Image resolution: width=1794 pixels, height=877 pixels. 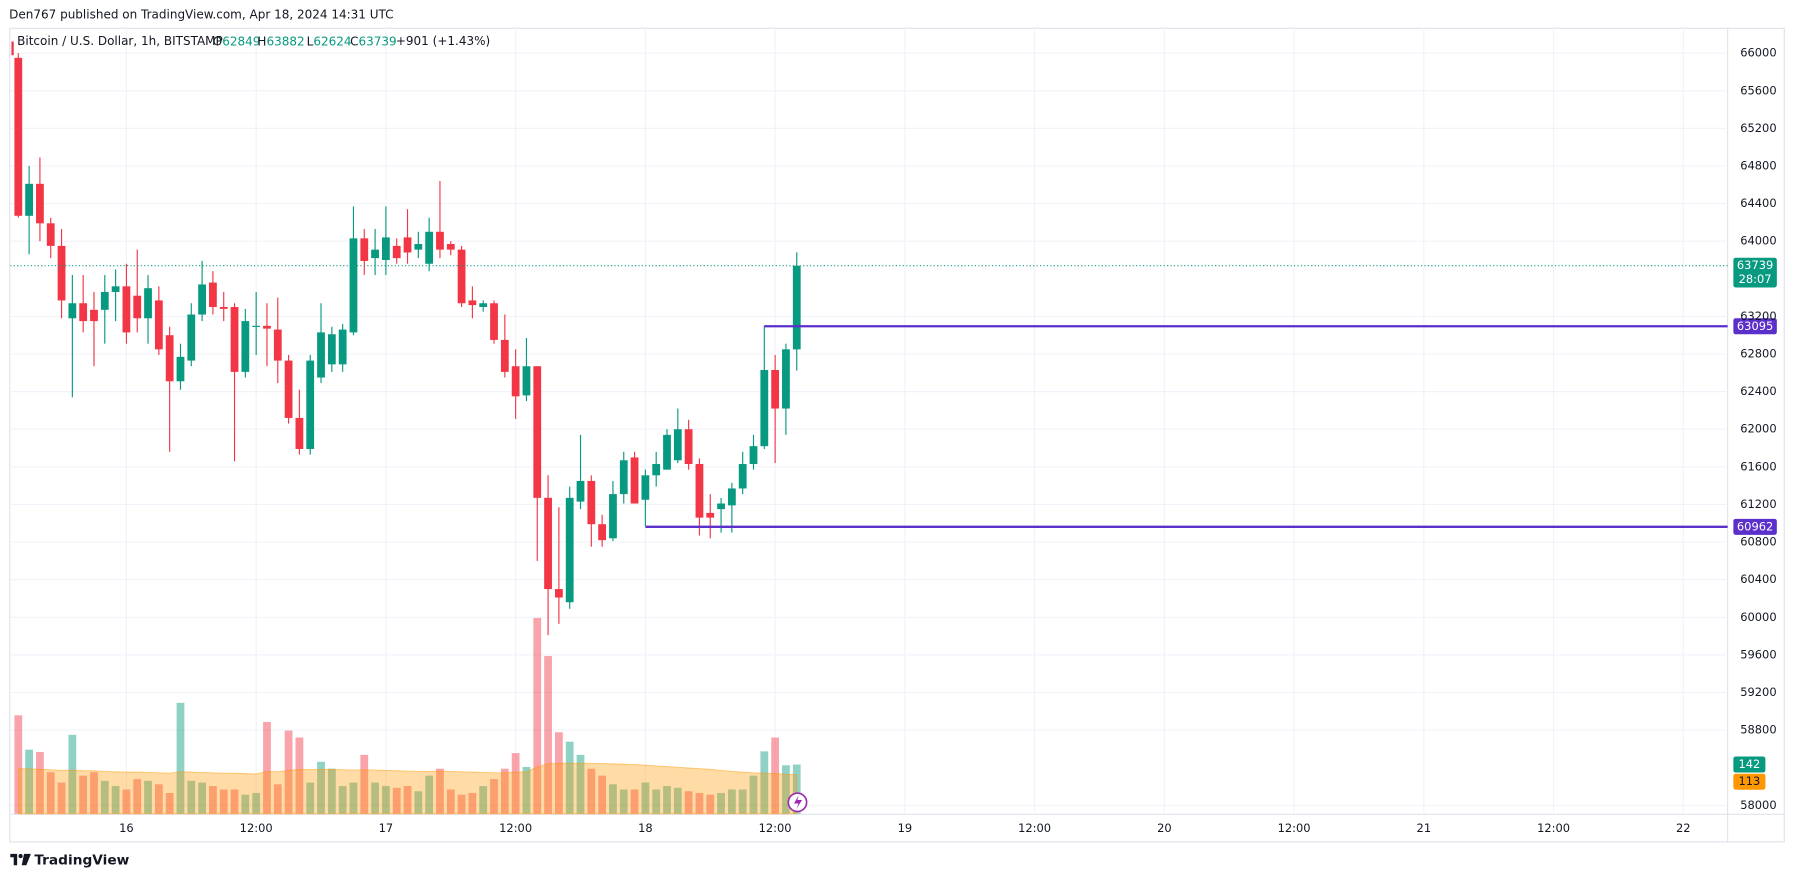 What do you see at coordinates (1758, 203) in the screenshot?
I see `y-tick-label: 64400` at bounding box center [1758, 203].